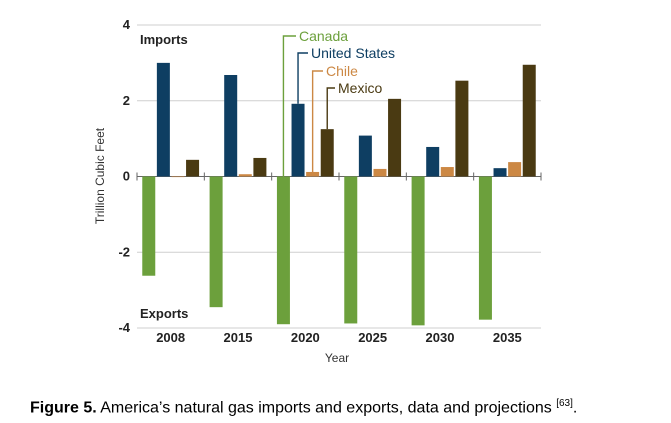 This screenshot has height=423, width=671. I want to click on bar-canada-2025, so click(351, 250).